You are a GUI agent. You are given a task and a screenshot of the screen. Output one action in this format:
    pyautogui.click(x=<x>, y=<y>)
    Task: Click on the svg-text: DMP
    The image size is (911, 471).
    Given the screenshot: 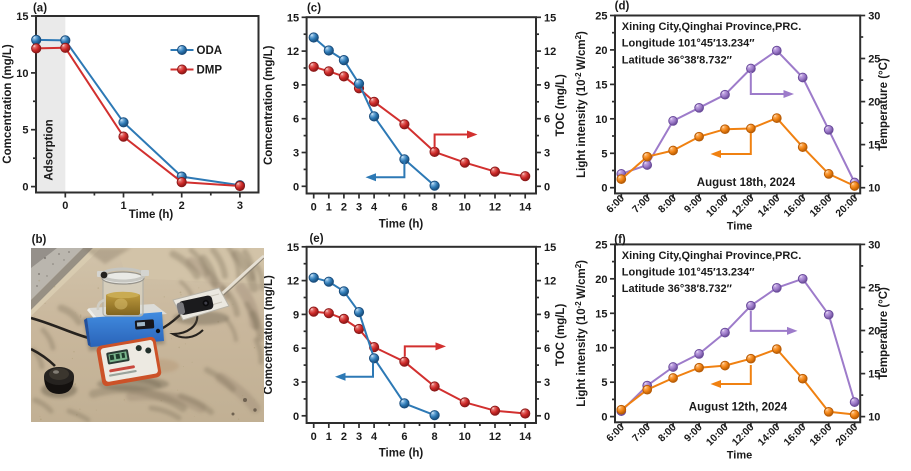 What is the action you would take?
    pyautogui.click(x=210, y=71)
    